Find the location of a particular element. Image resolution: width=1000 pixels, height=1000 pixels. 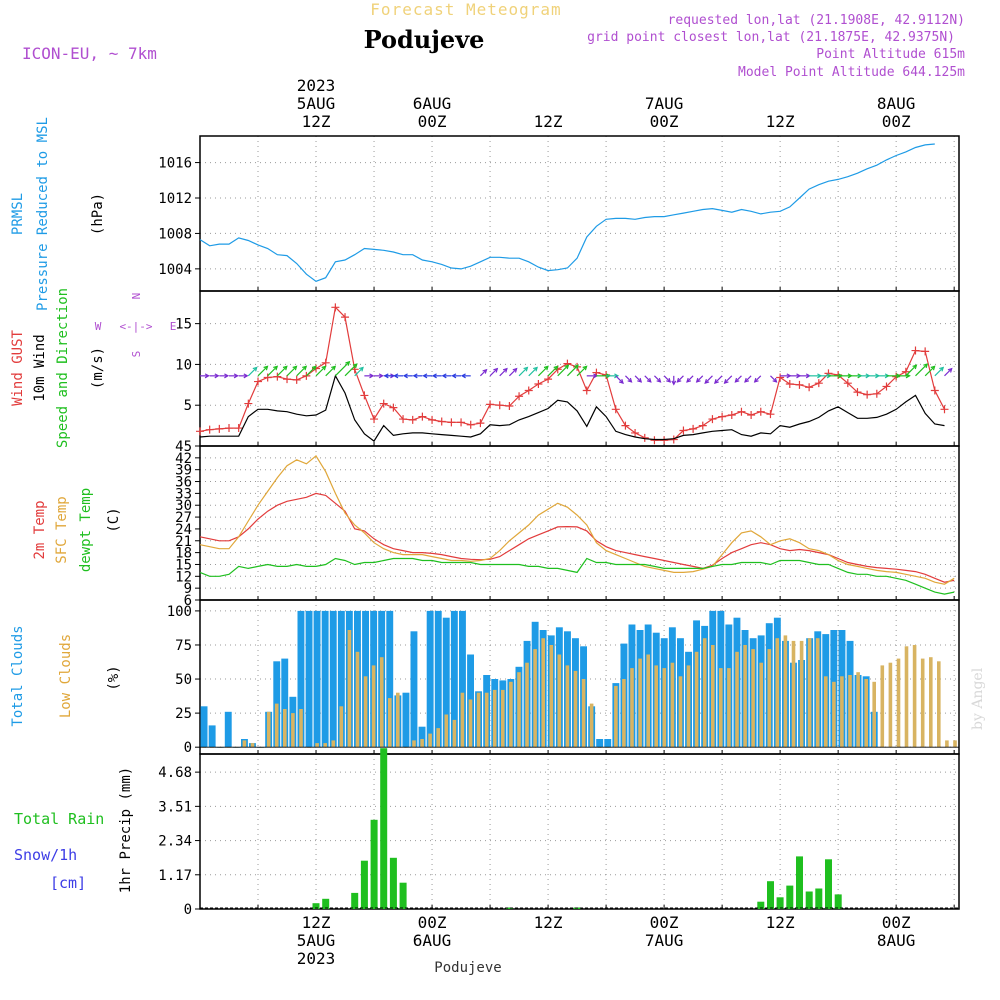

top-time-label: 00Z is located at coordinates (896, 121).